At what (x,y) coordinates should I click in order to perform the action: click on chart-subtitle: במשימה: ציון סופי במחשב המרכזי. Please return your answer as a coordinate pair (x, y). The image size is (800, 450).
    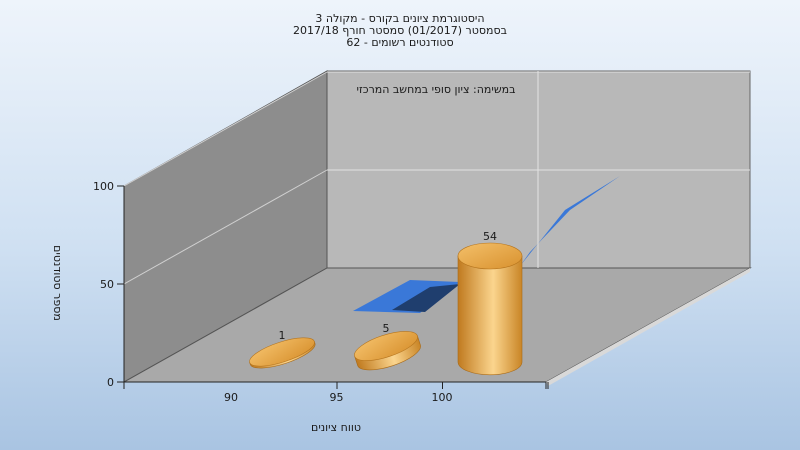
    Looking at the image, I should click on (435, 89).